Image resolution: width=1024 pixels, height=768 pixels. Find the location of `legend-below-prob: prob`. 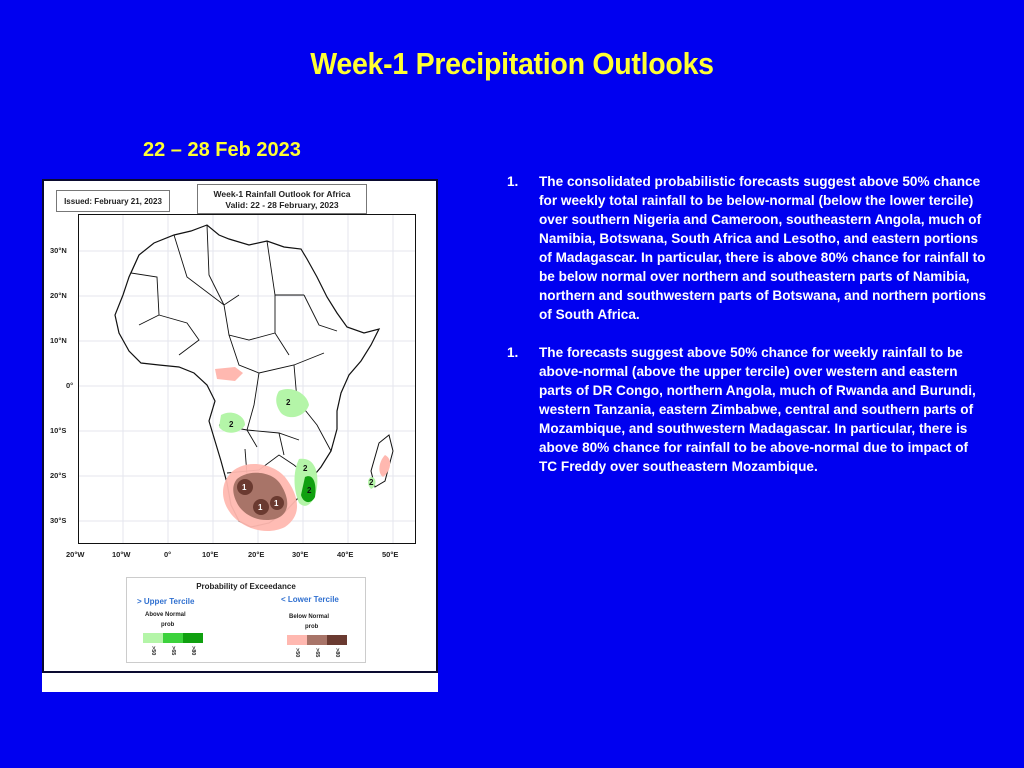

legend-below-prob: prob is located at coordinates (312, 627).